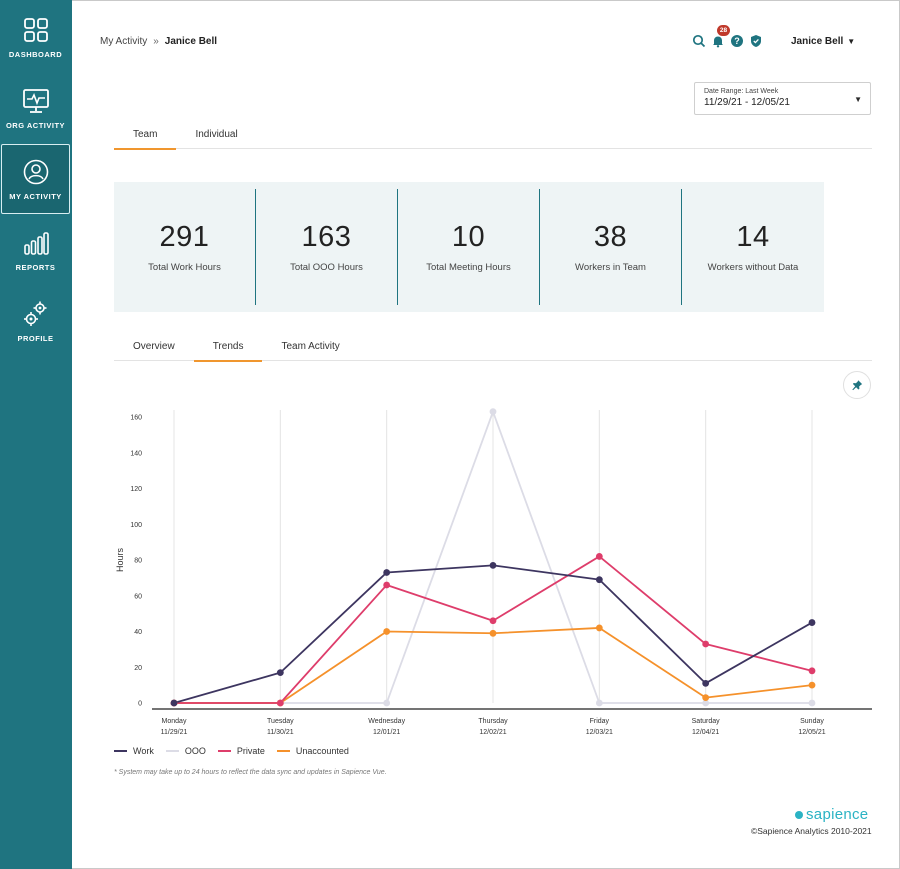 The height and width of the screenshot is (869, 900). Describe the element at coordinates (250, 751) in the screenshot. I see `legend-label: Private` at that location.